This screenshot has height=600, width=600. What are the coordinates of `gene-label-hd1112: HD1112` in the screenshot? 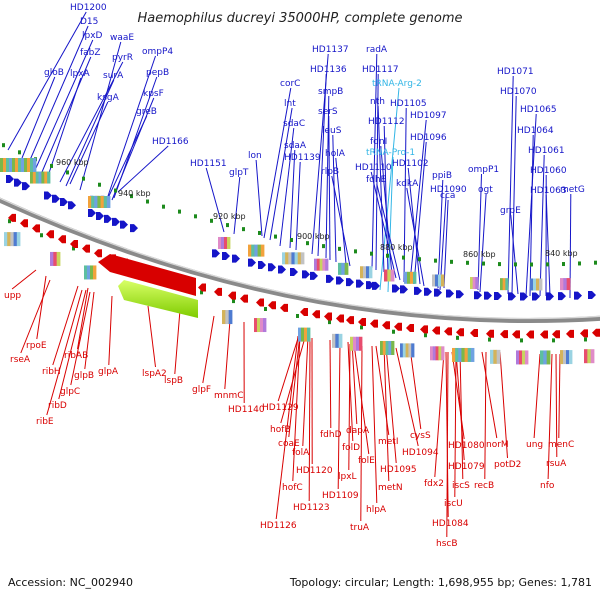 It's located at (386, 122).